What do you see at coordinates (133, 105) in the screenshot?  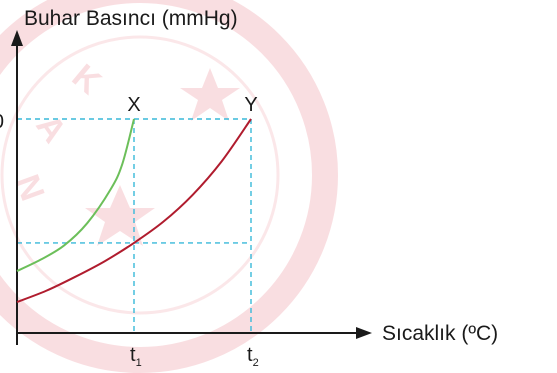 I see `series-x-label: X` at bounding box center [133, 105].